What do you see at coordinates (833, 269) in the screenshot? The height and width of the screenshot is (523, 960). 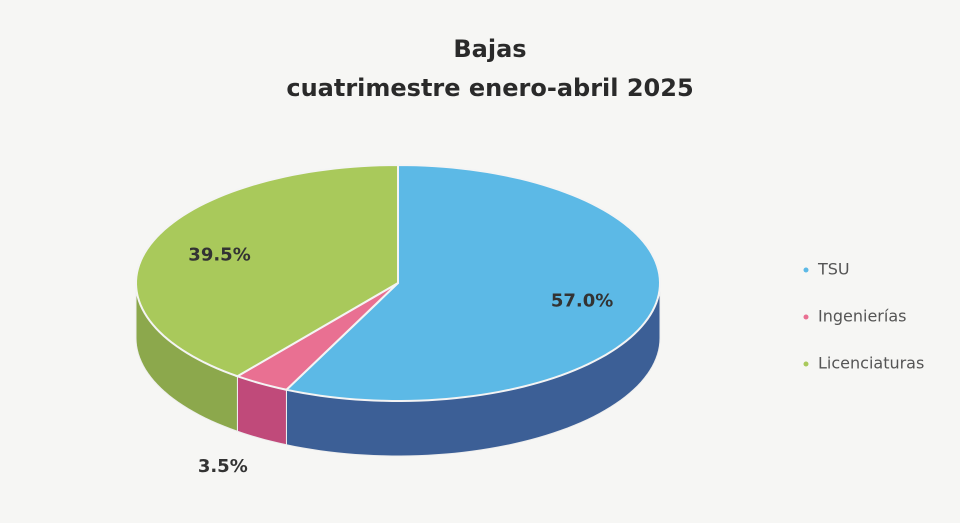 I see `legend-label: TSU` at bounding box center [833, 269].